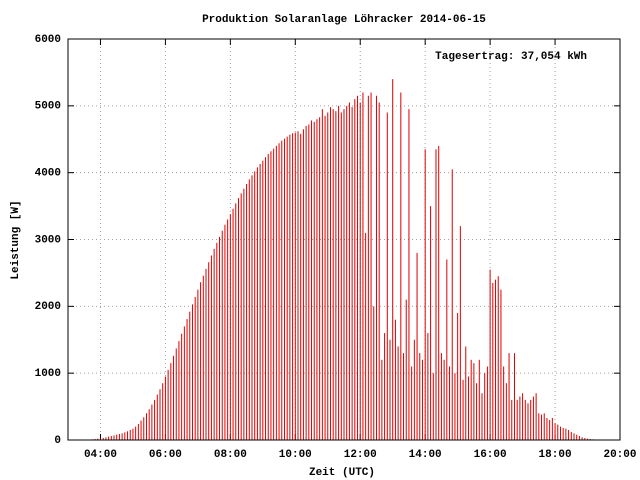 The image size is (640, 480). What do you see at coordinates (48, 307) in the screenshot?
I see `y-tick-label: 2000` at bounding box center [48, 307].